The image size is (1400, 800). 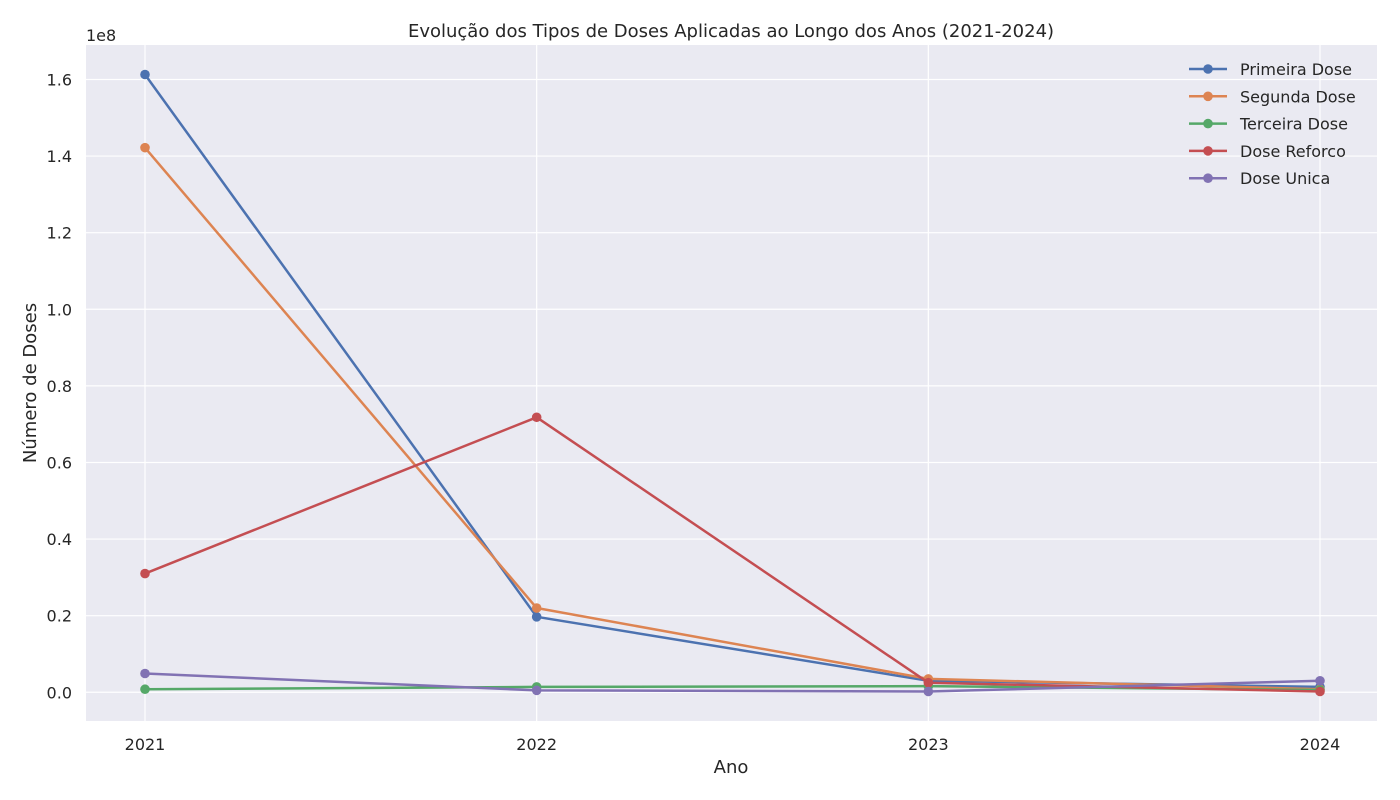 I want to click on x-axis-title: Ano, so click(x=731, y=767).